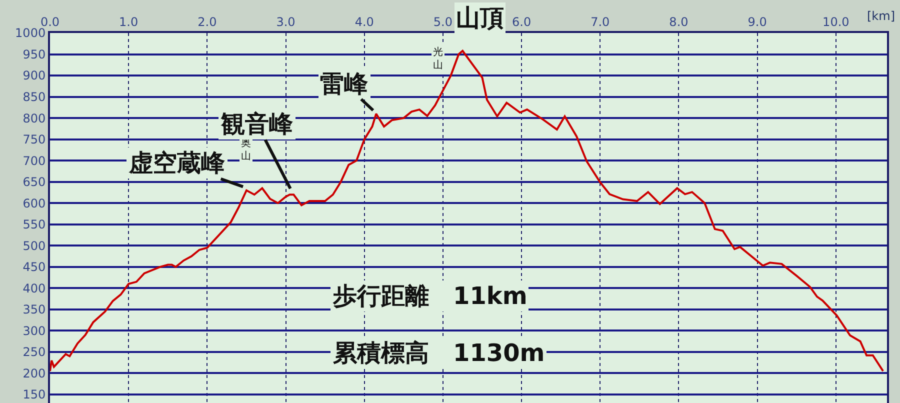 This screenshot has width=900, height=403. What do you see at coordinates (34, 225) in the screenshot?
I see `y-tick-label: 550` at bounding box center [34, 225].